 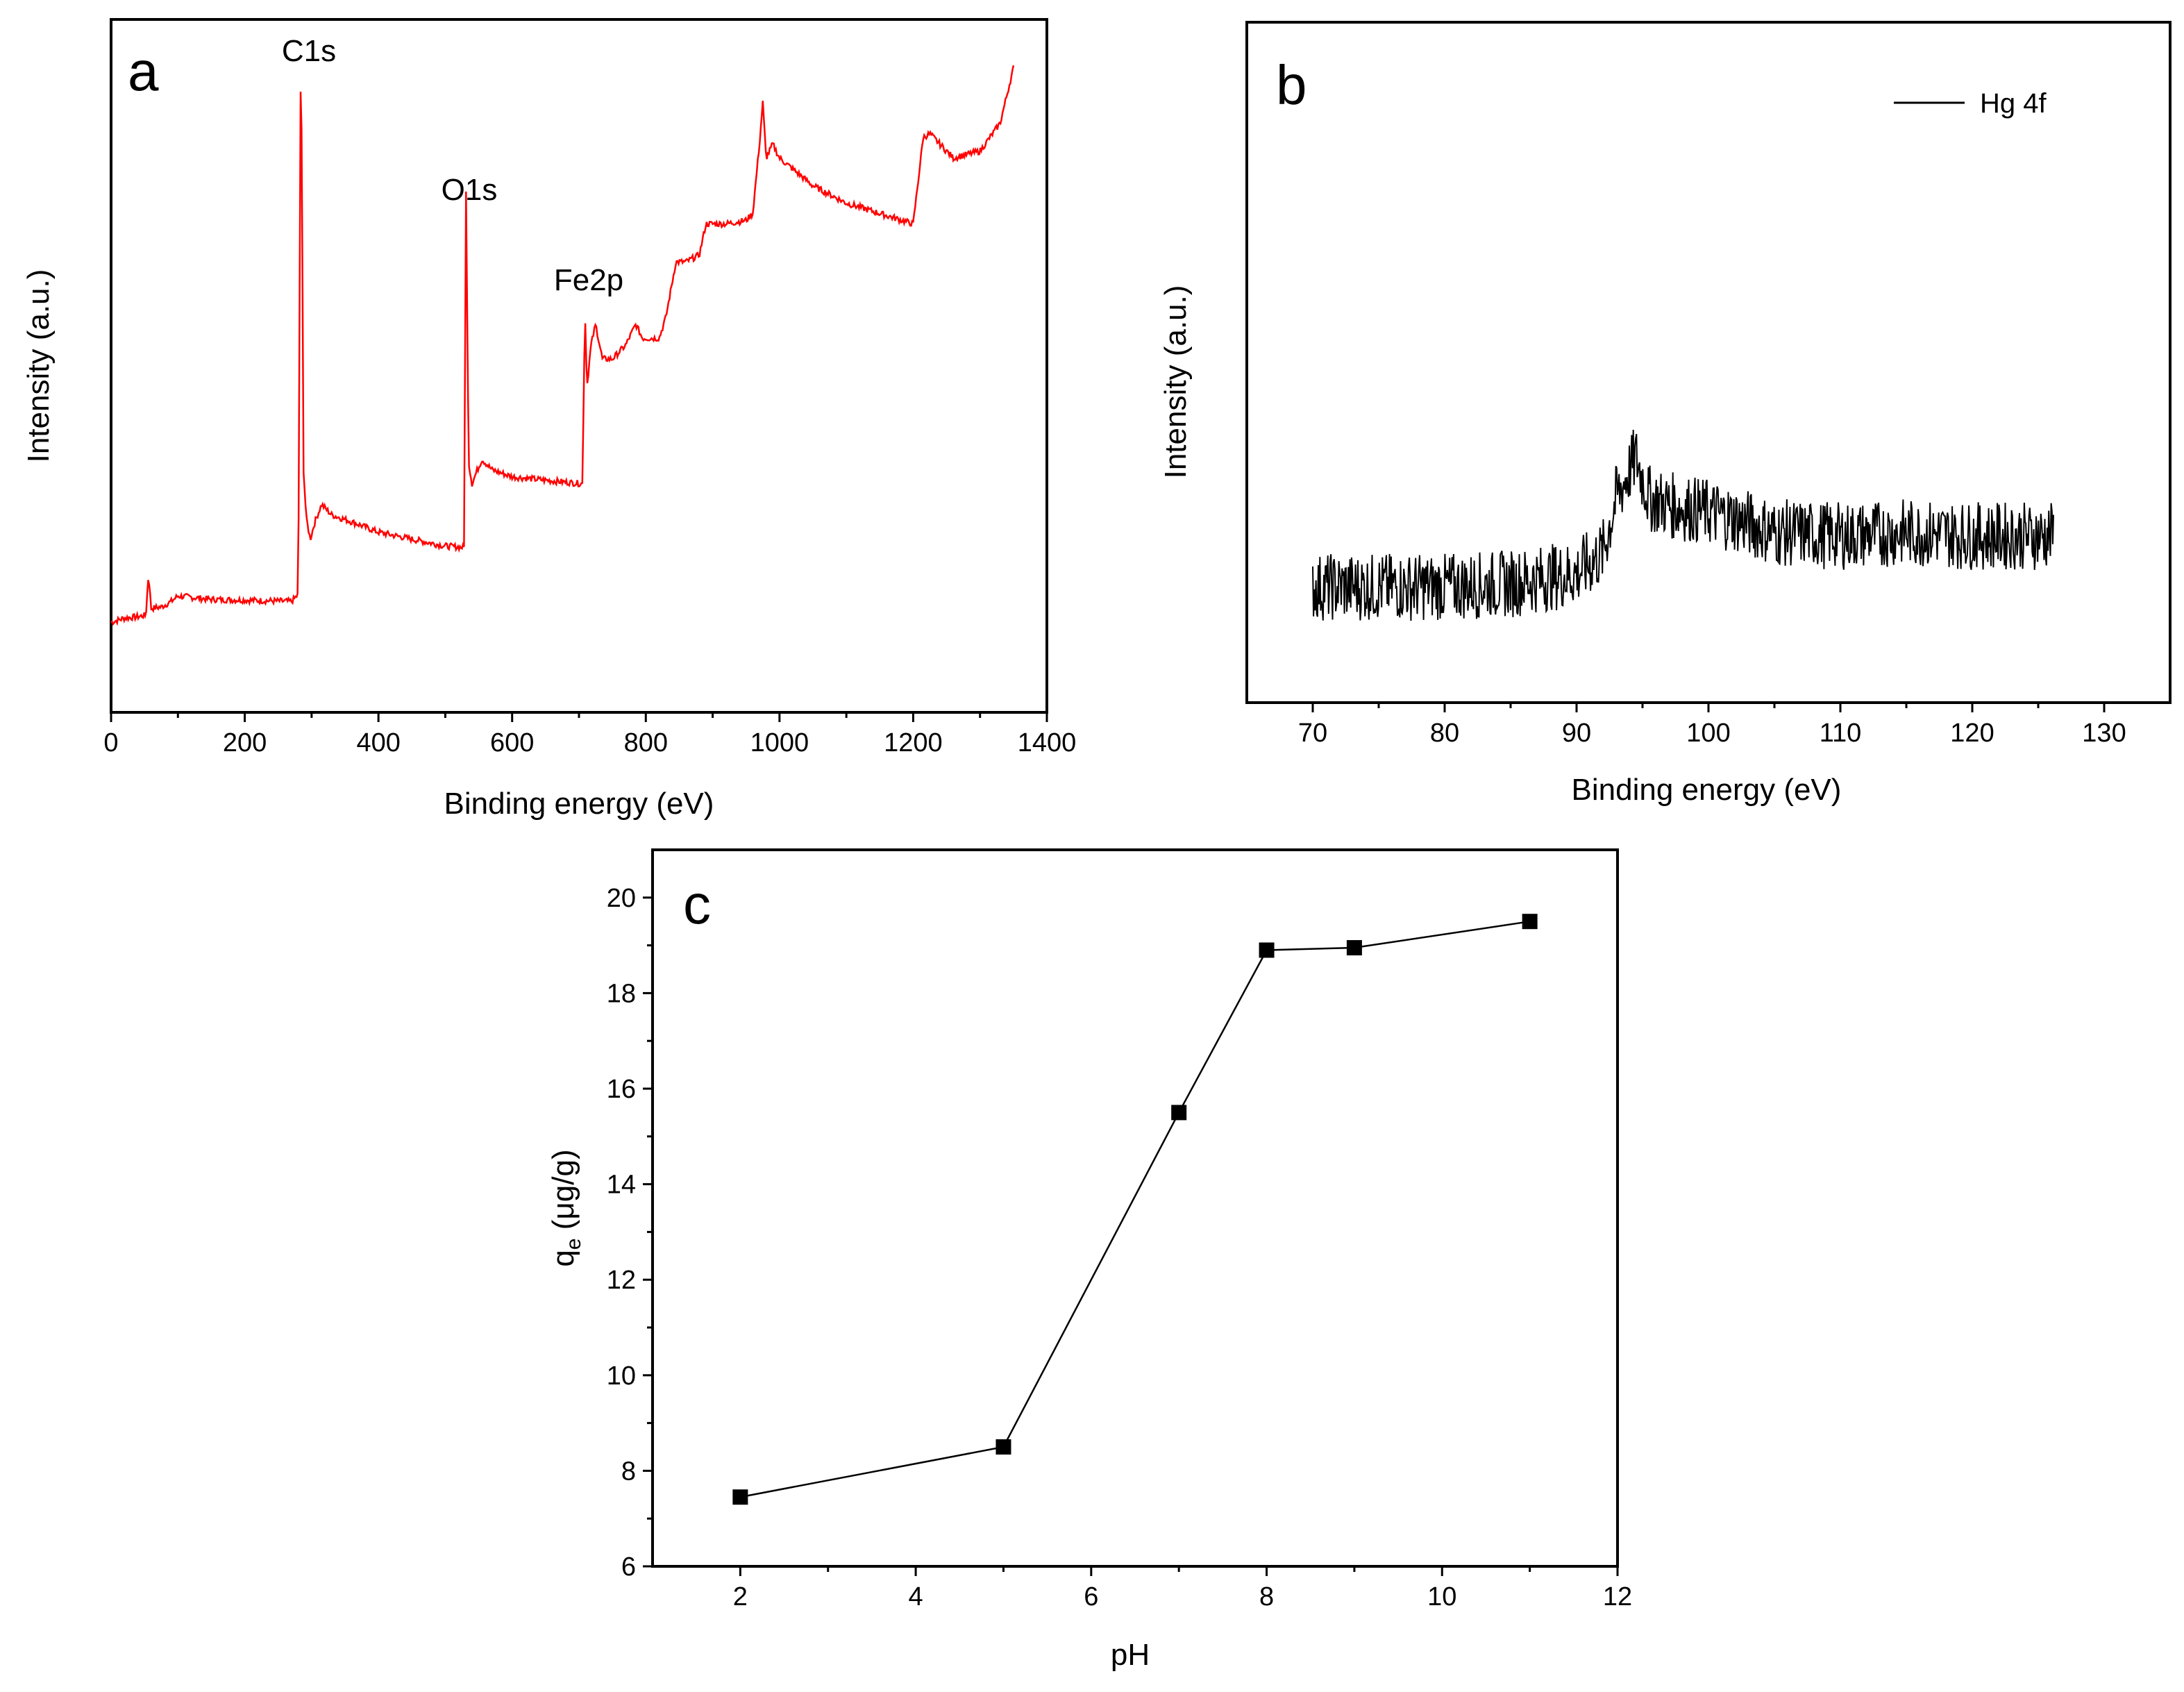 I want to click on panel-a-xtick-label-200: 200, so click(x=245, y=743).